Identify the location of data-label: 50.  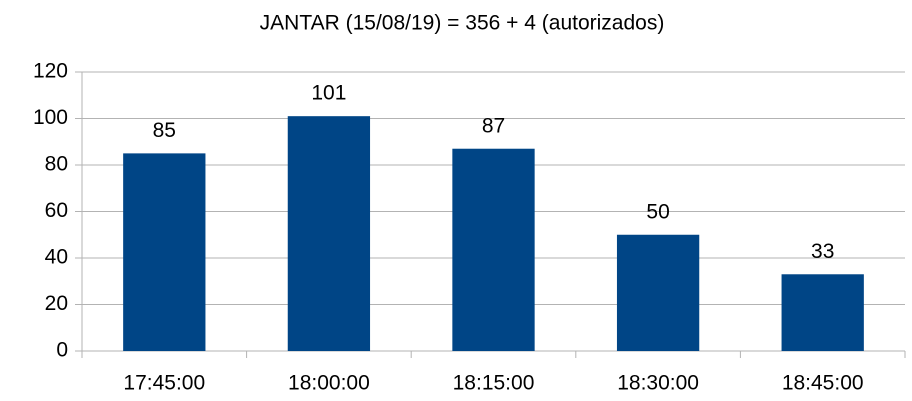
(657, 211).